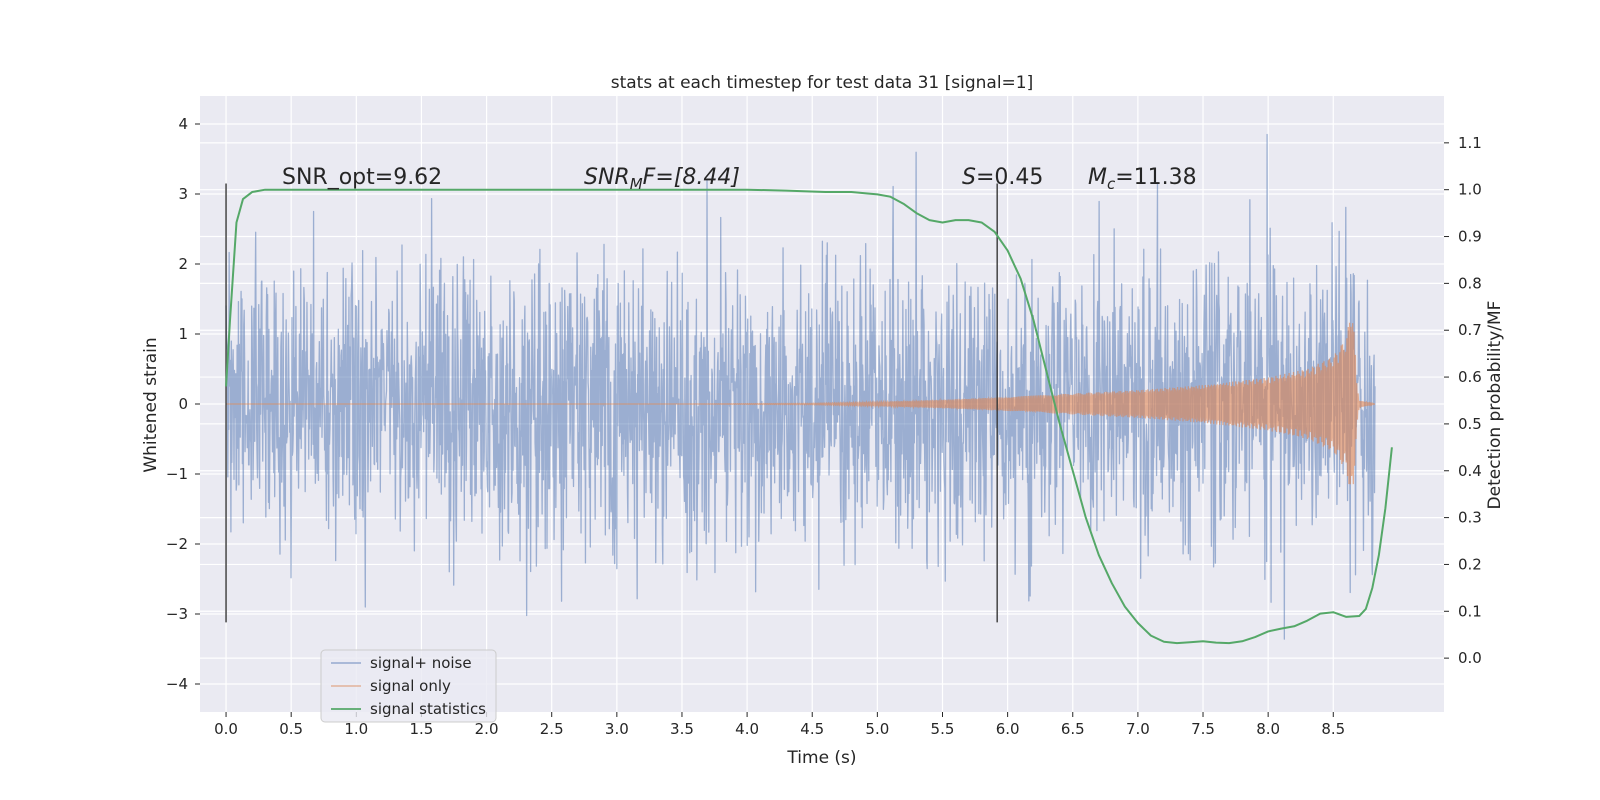  What do you see at coordinates (177, 544) in the screenshot?
I see `y-tick-label-6: −2` at bounding box center [177, 544].